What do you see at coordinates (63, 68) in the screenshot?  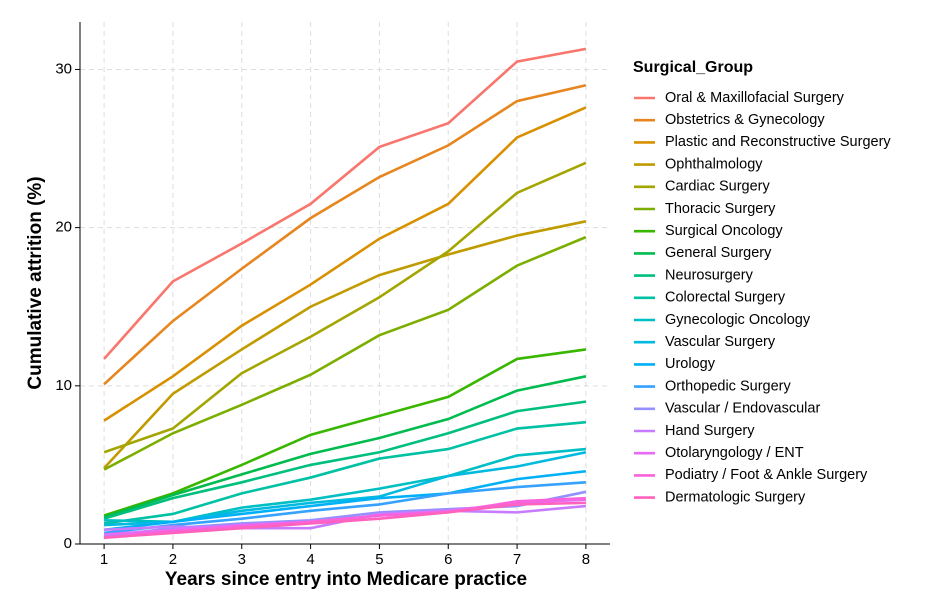 I see `y-tick-label: 30` at bounding box center [63, 68].